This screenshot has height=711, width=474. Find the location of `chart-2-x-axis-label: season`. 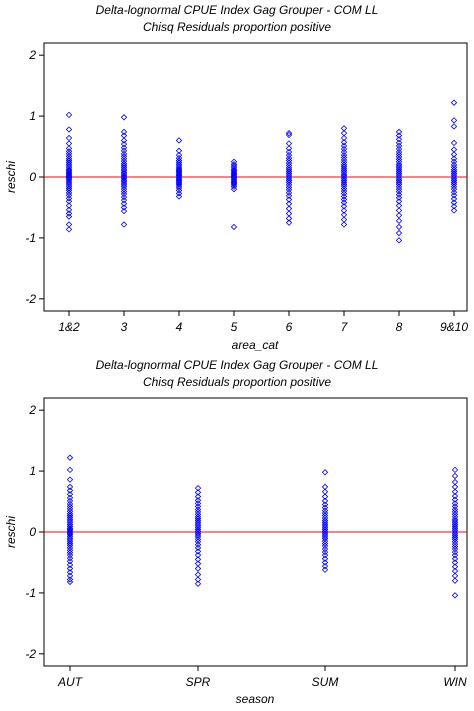

chart-2-x-axis-label: season is located at coordinates (255, 699).